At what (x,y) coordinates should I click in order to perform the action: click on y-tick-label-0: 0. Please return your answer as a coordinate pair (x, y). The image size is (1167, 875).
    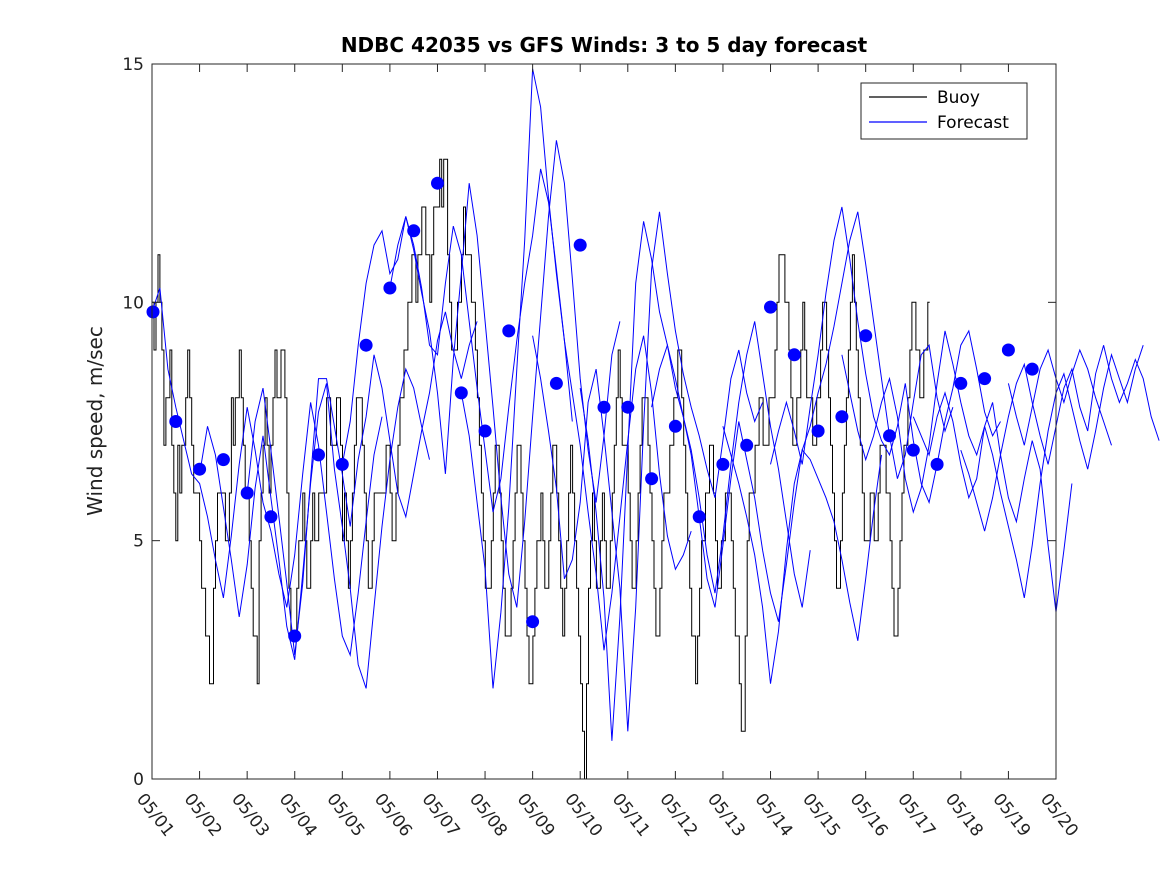
    Looking at the image, I should click on (138, 780).